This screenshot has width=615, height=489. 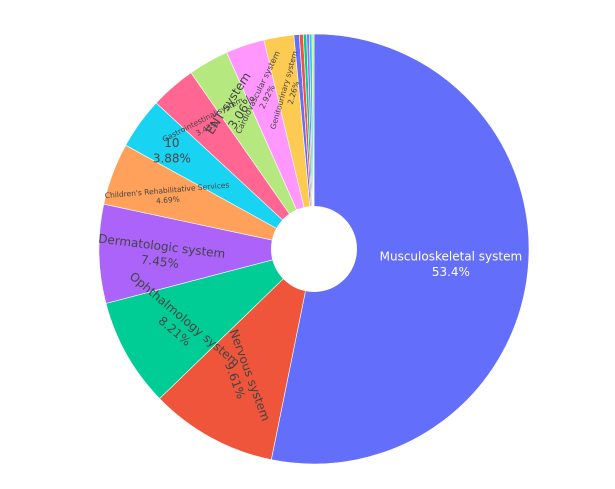 What do you see at coordinates (168, 200) in the screenshot?
I see `slice-percent-label: 4.69%` at bounding box center [168, 200].